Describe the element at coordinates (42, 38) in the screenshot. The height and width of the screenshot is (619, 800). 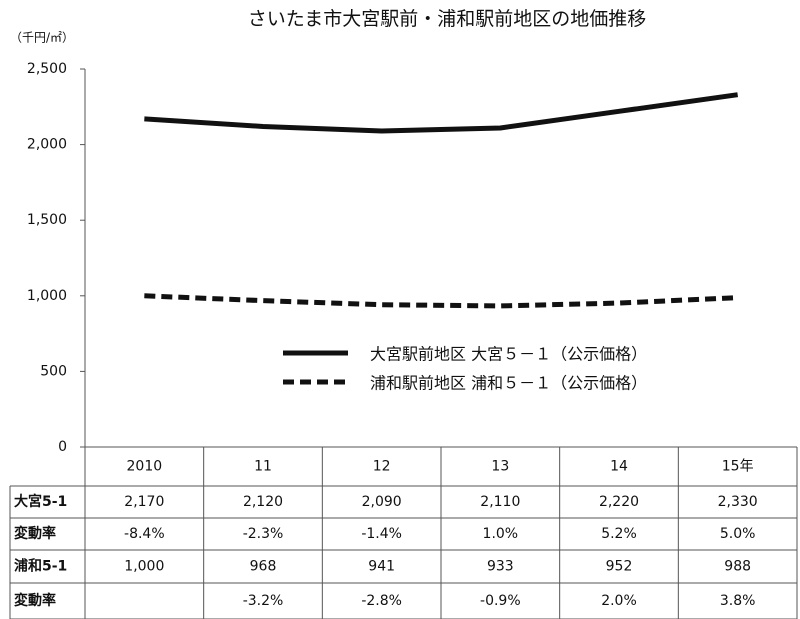
I see `y-unit: （千円/㎡）` at that location.